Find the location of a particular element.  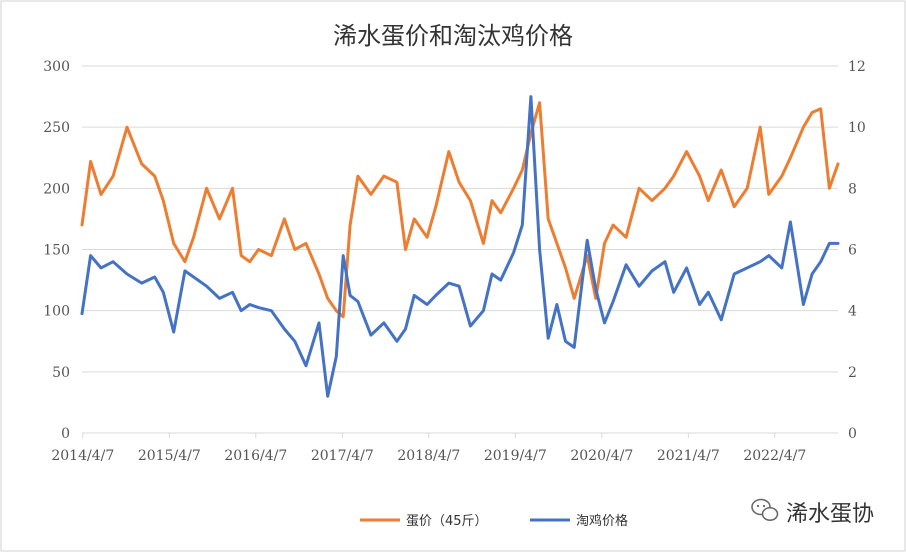

x-tick-label: 2018/4/7 is located at coordinates (428, 456).